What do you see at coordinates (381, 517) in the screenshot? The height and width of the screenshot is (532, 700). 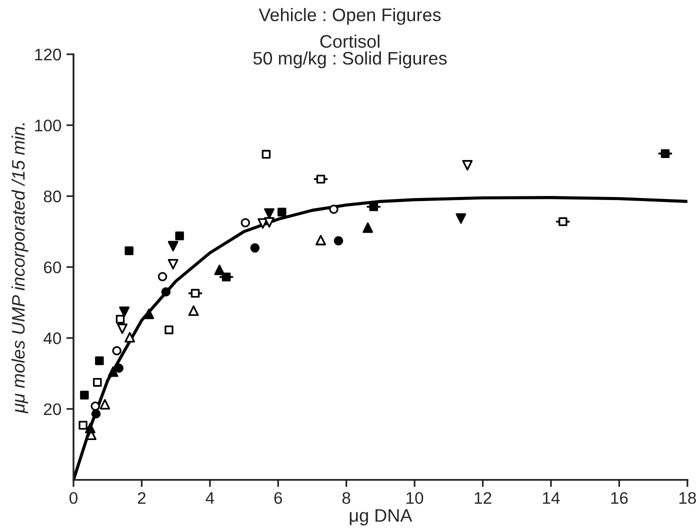 I see `x-axis-title: μg DNA` at bounding box center [381, 517].